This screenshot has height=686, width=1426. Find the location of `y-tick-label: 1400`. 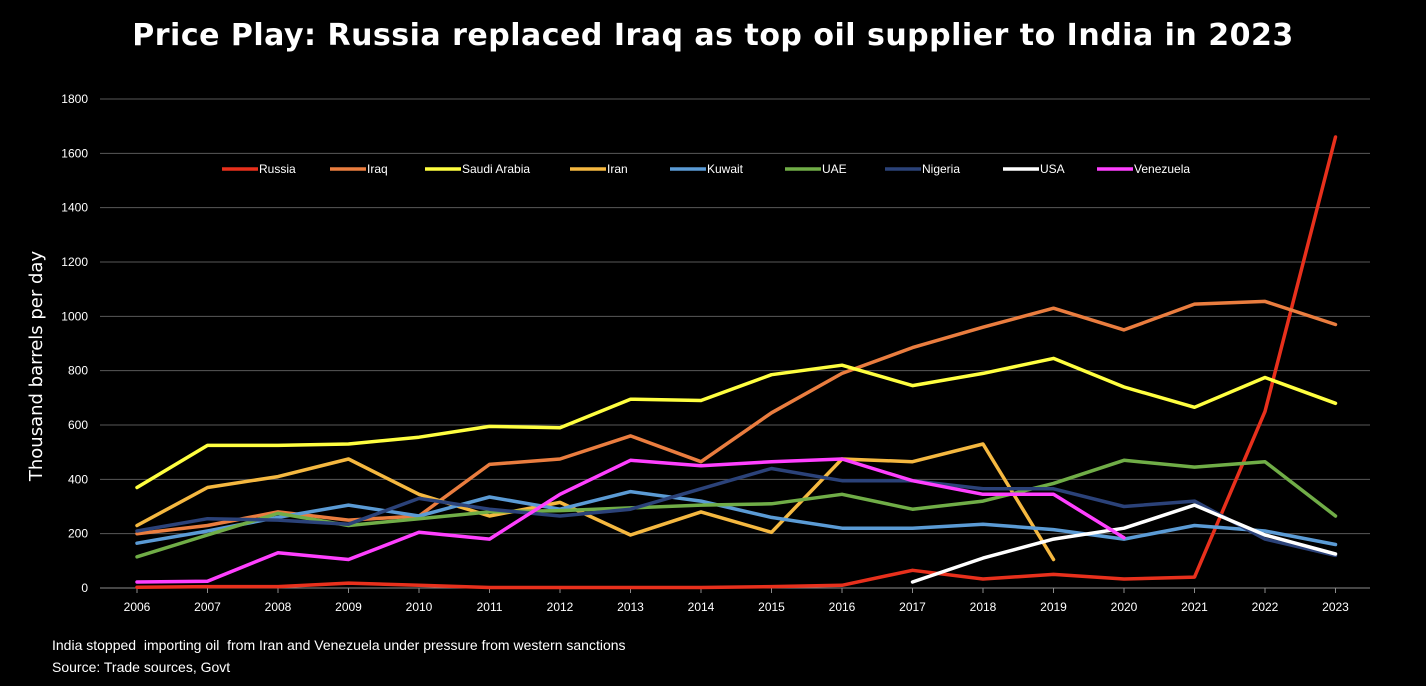

y-tick-label: 1400 is located at coordinates (74, 208).